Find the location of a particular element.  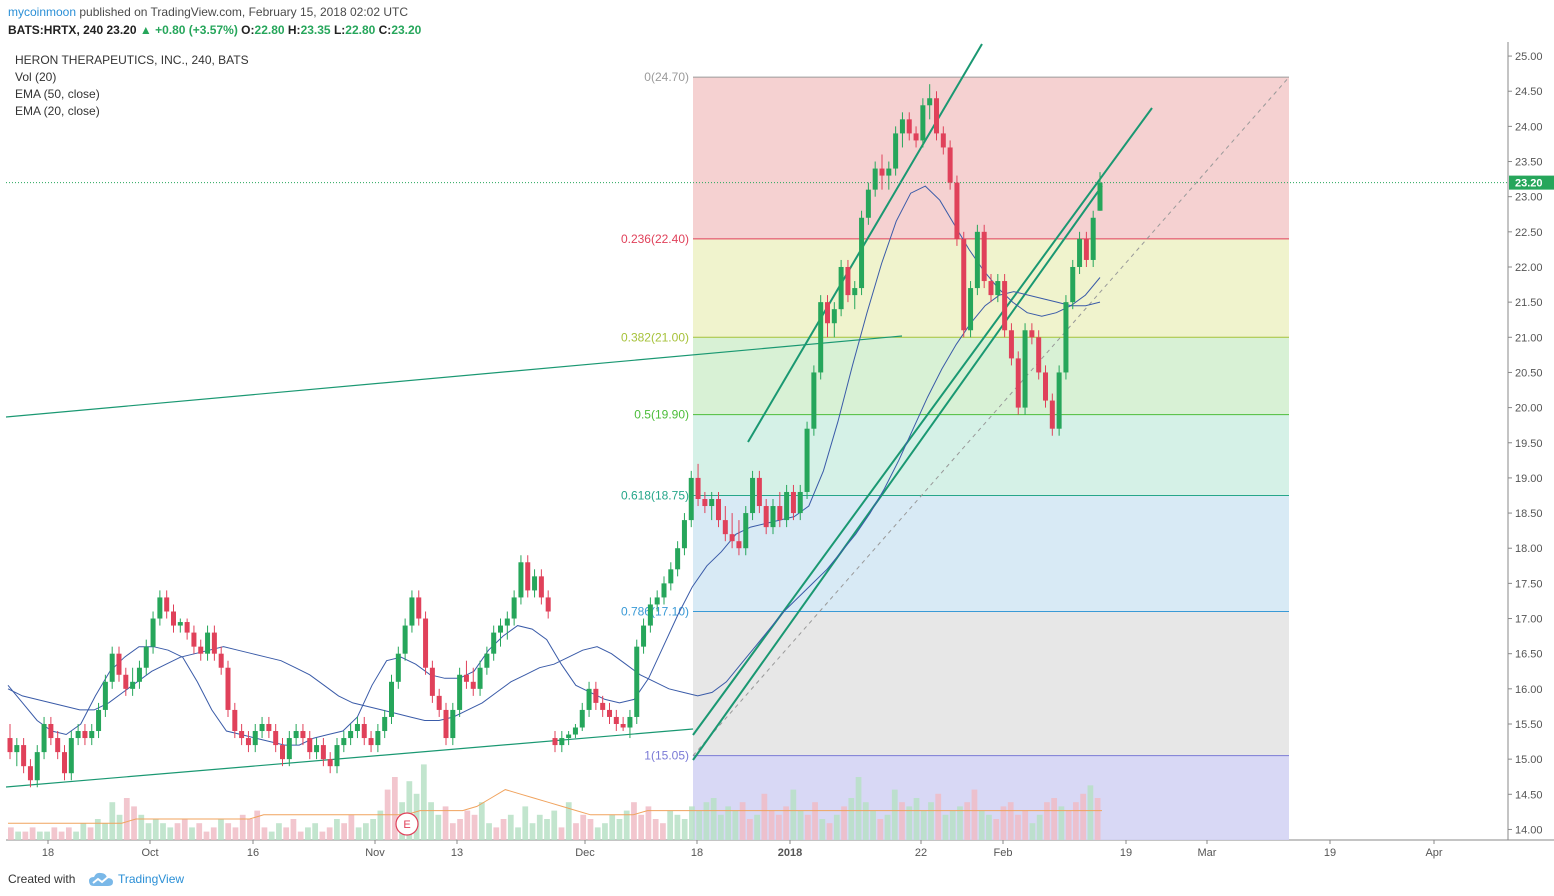

time-tick-label: 18 is located at coordinates (48, 853).